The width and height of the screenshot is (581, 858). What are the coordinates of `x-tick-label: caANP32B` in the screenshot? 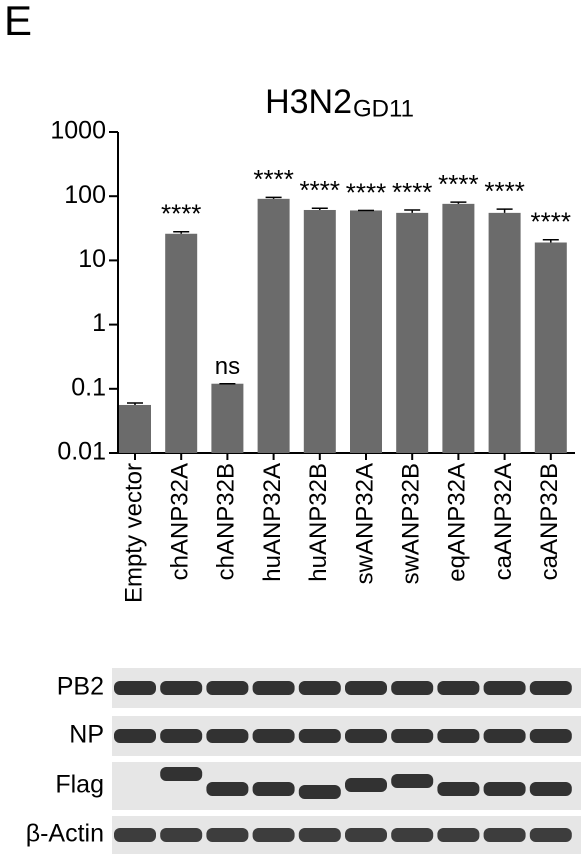 It's located at (549, 521).